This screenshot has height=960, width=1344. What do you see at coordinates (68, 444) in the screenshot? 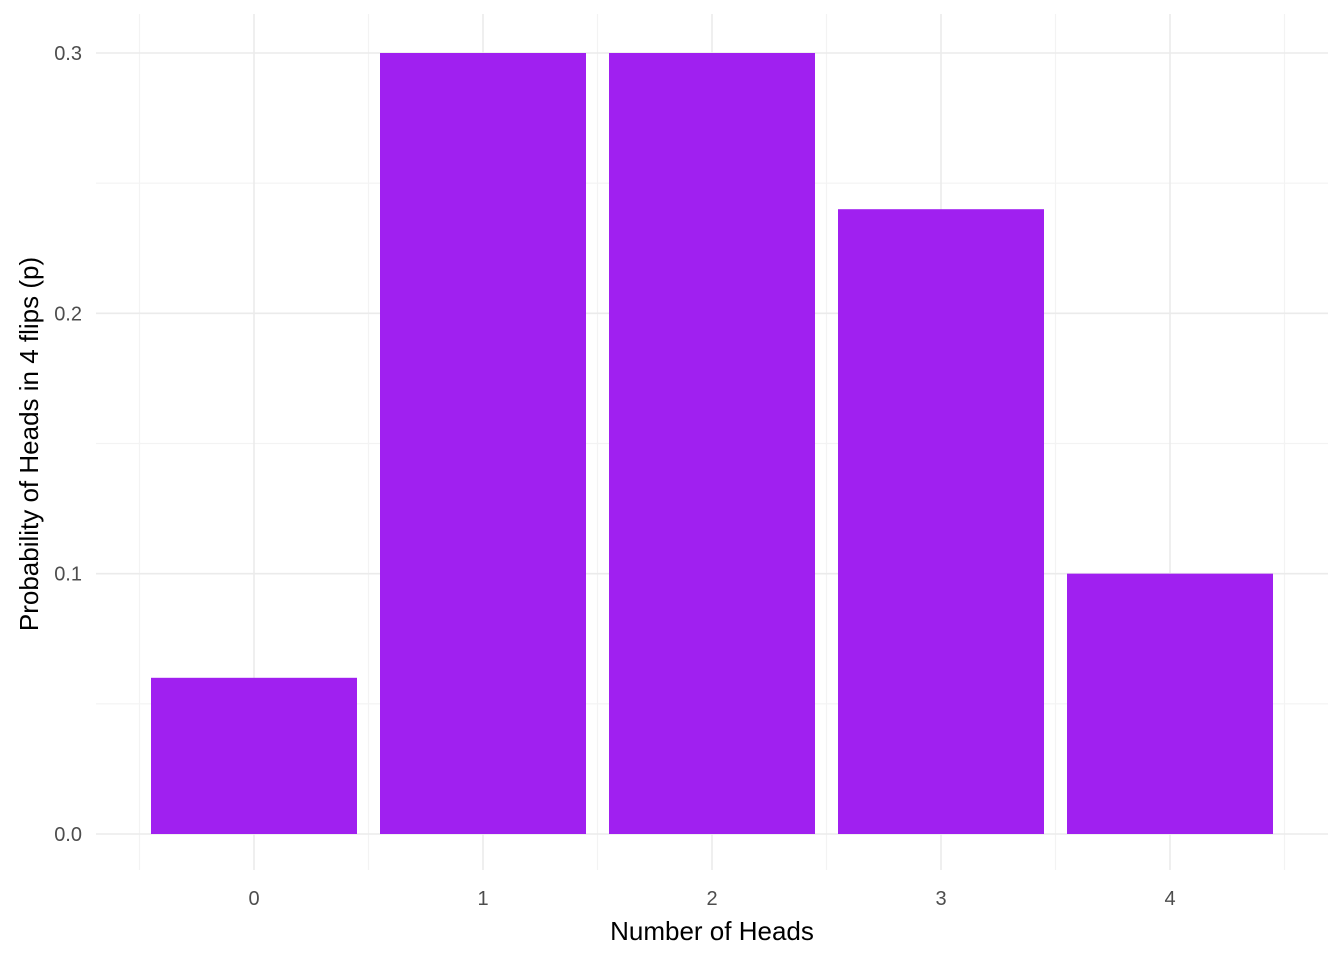
I see `y-tick-labels: 0.0 0.1 0.2 0.3` at bounding box center [68, 444].